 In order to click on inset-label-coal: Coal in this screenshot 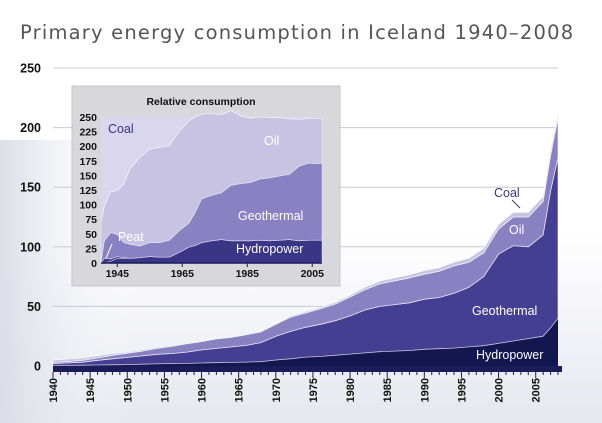, I will do `click(121, 129)`.